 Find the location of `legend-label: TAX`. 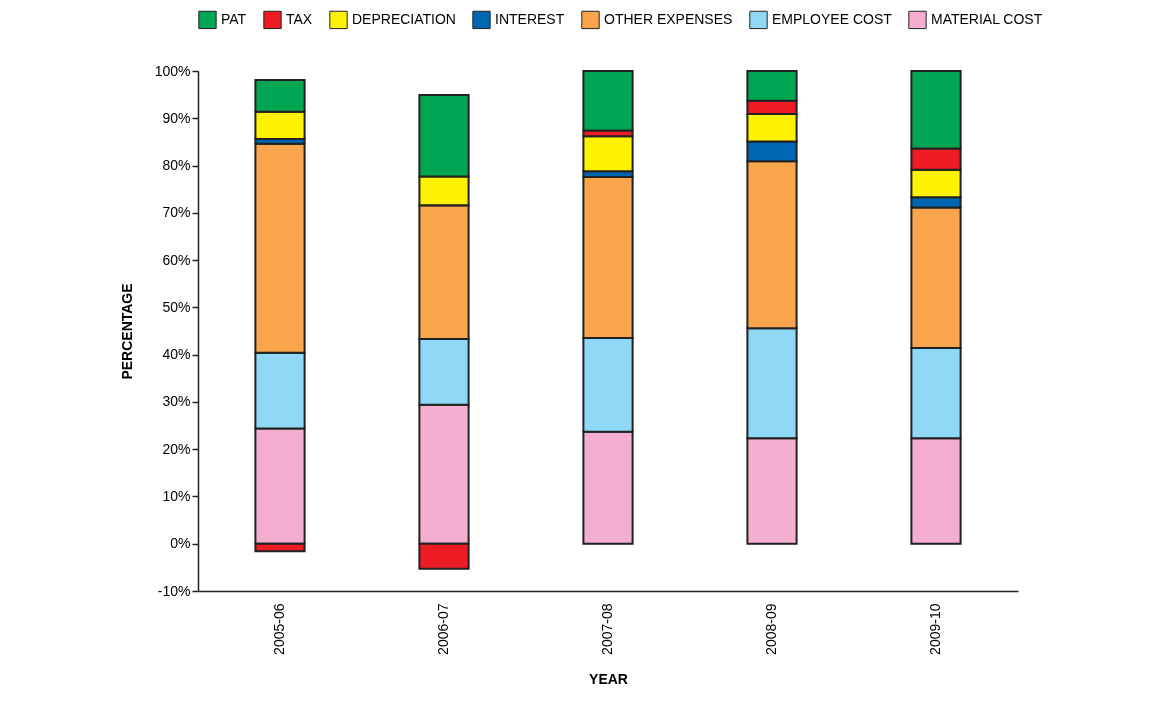

legend-label: TAX is located at coordinates (299, 18).